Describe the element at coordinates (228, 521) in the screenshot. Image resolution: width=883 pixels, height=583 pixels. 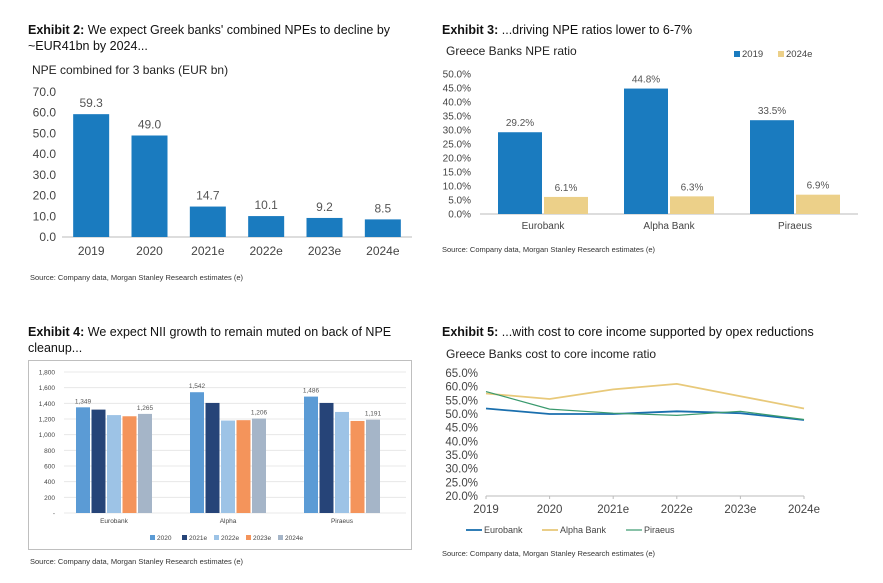
I see `x-tick-label: Alpha` at that location.